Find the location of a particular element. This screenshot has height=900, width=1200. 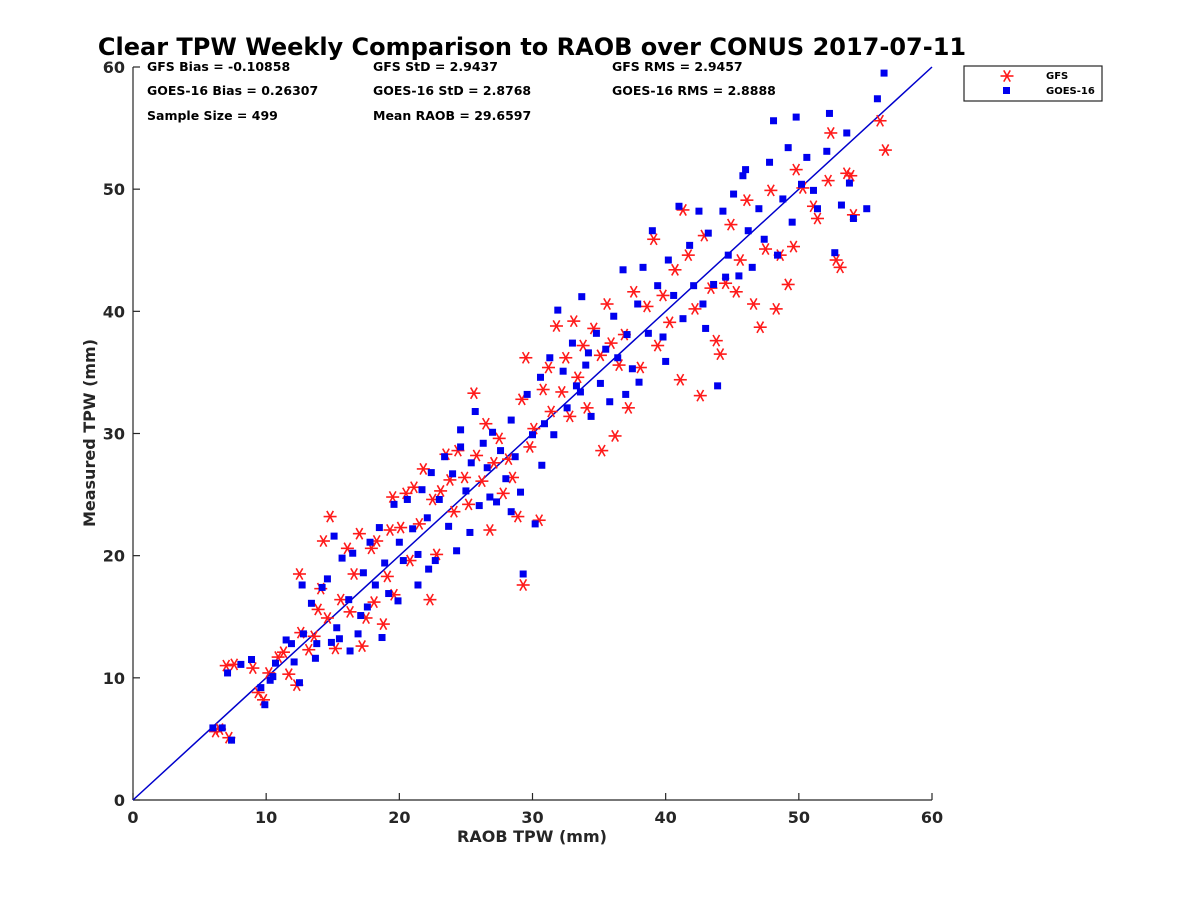

x-tick-label: 30 is located at coordinates (532, 817).